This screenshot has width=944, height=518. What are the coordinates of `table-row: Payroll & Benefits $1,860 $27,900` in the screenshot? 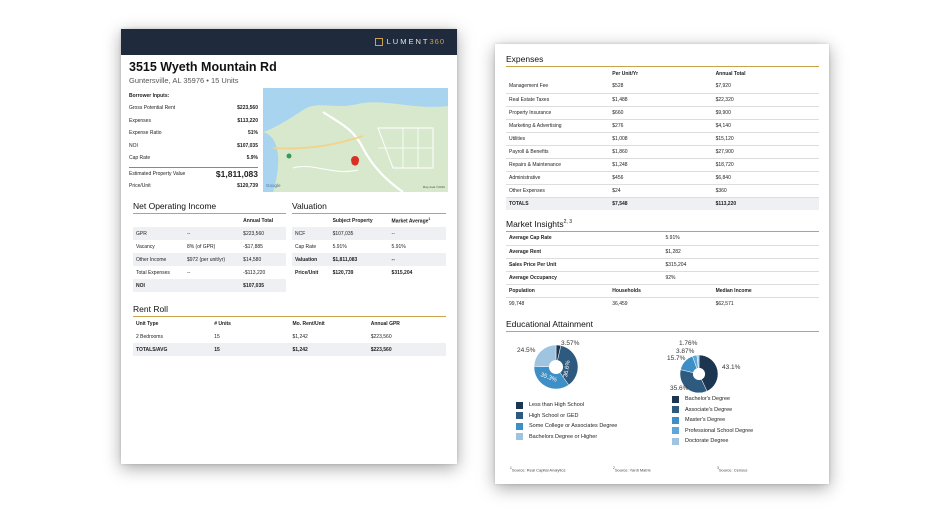 It's located at (662, 152).